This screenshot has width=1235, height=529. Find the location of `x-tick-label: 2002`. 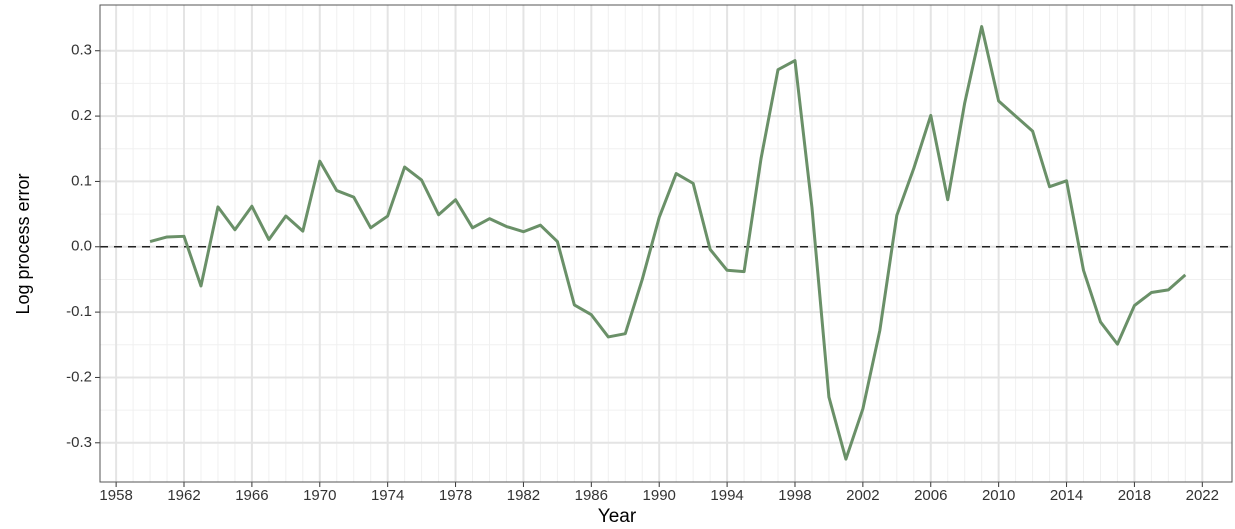

x-tick-label: 2002 is located at coordinates (862, 495).